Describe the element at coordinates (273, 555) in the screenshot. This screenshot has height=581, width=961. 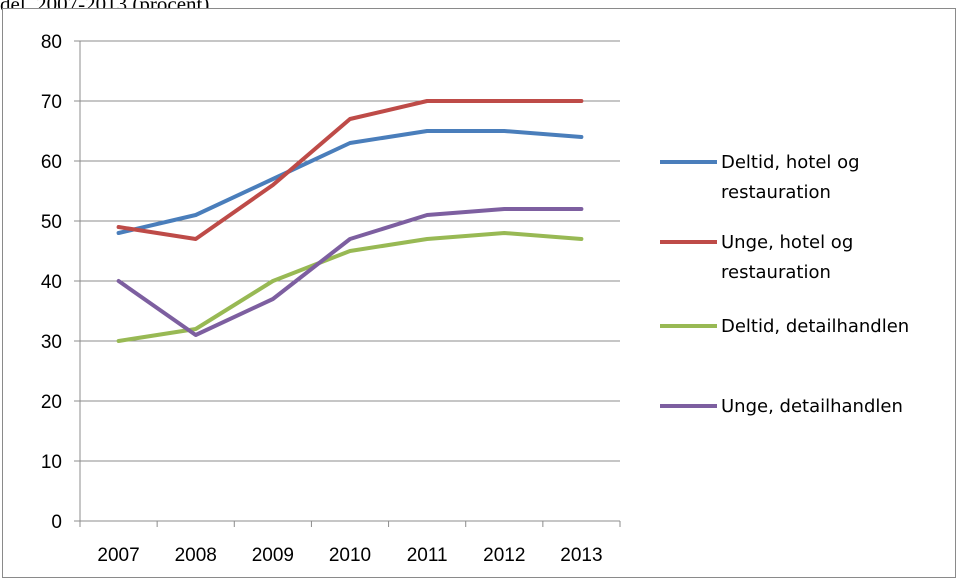
I see `x-tick-label: 2009` at that location.